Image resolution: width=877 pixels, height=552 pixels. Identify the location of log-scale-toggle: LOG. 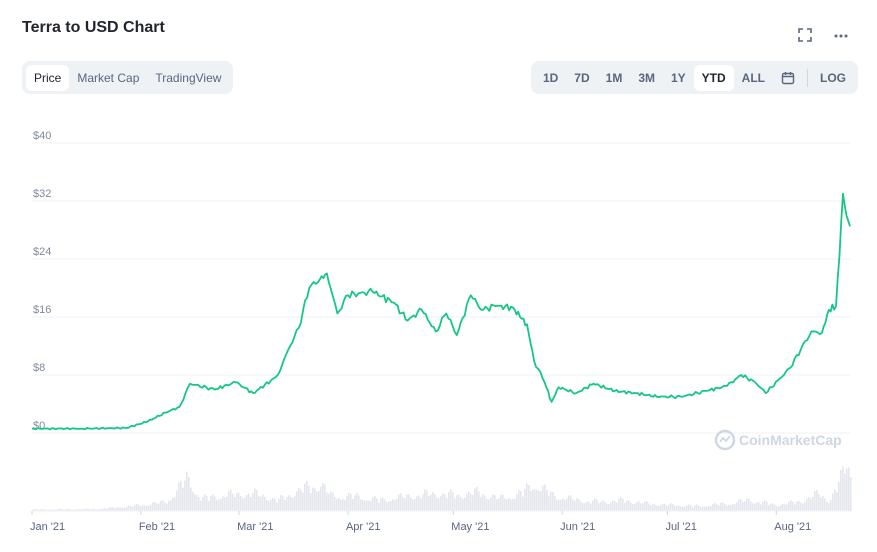
(833, 77).